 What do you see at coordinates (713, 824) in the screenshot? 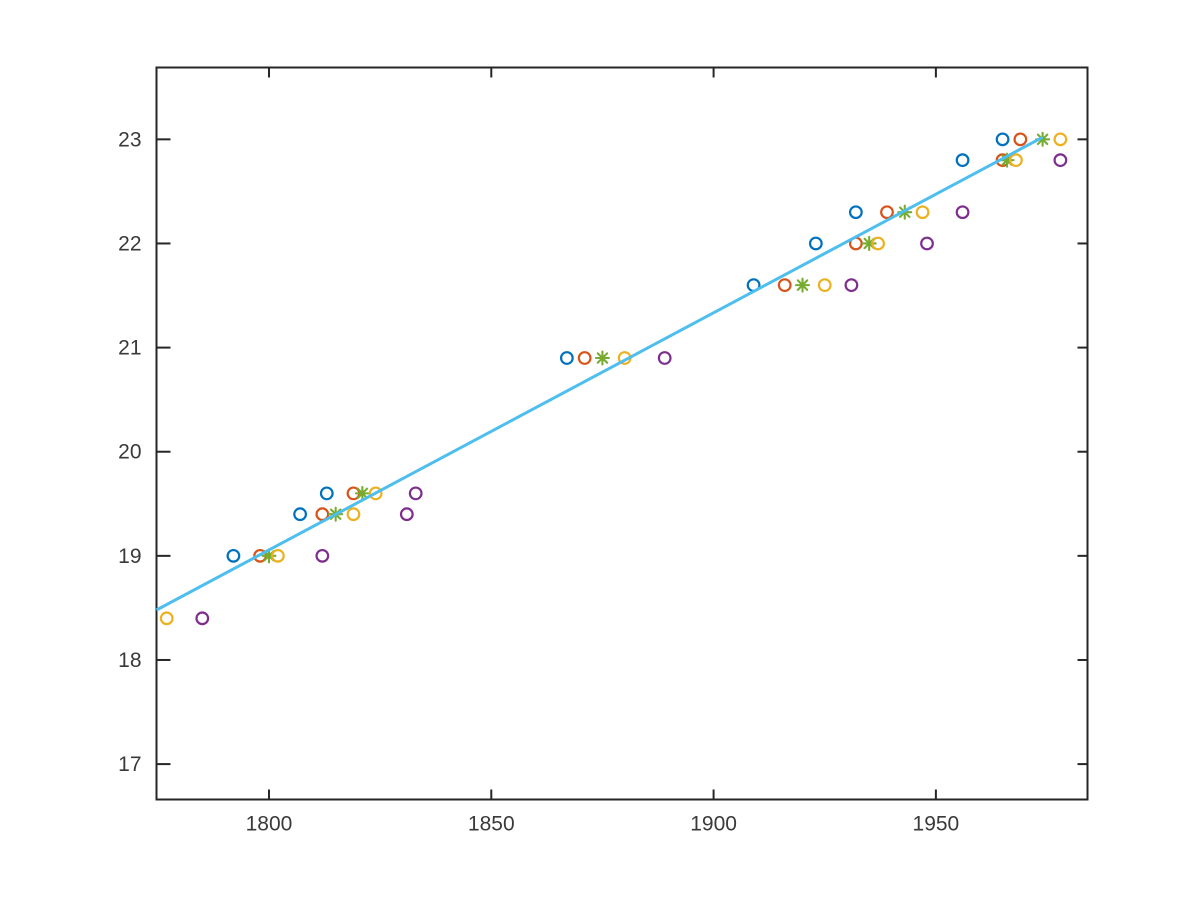
I see `x-tick-label: 1900` at bounding box center [713, 824].